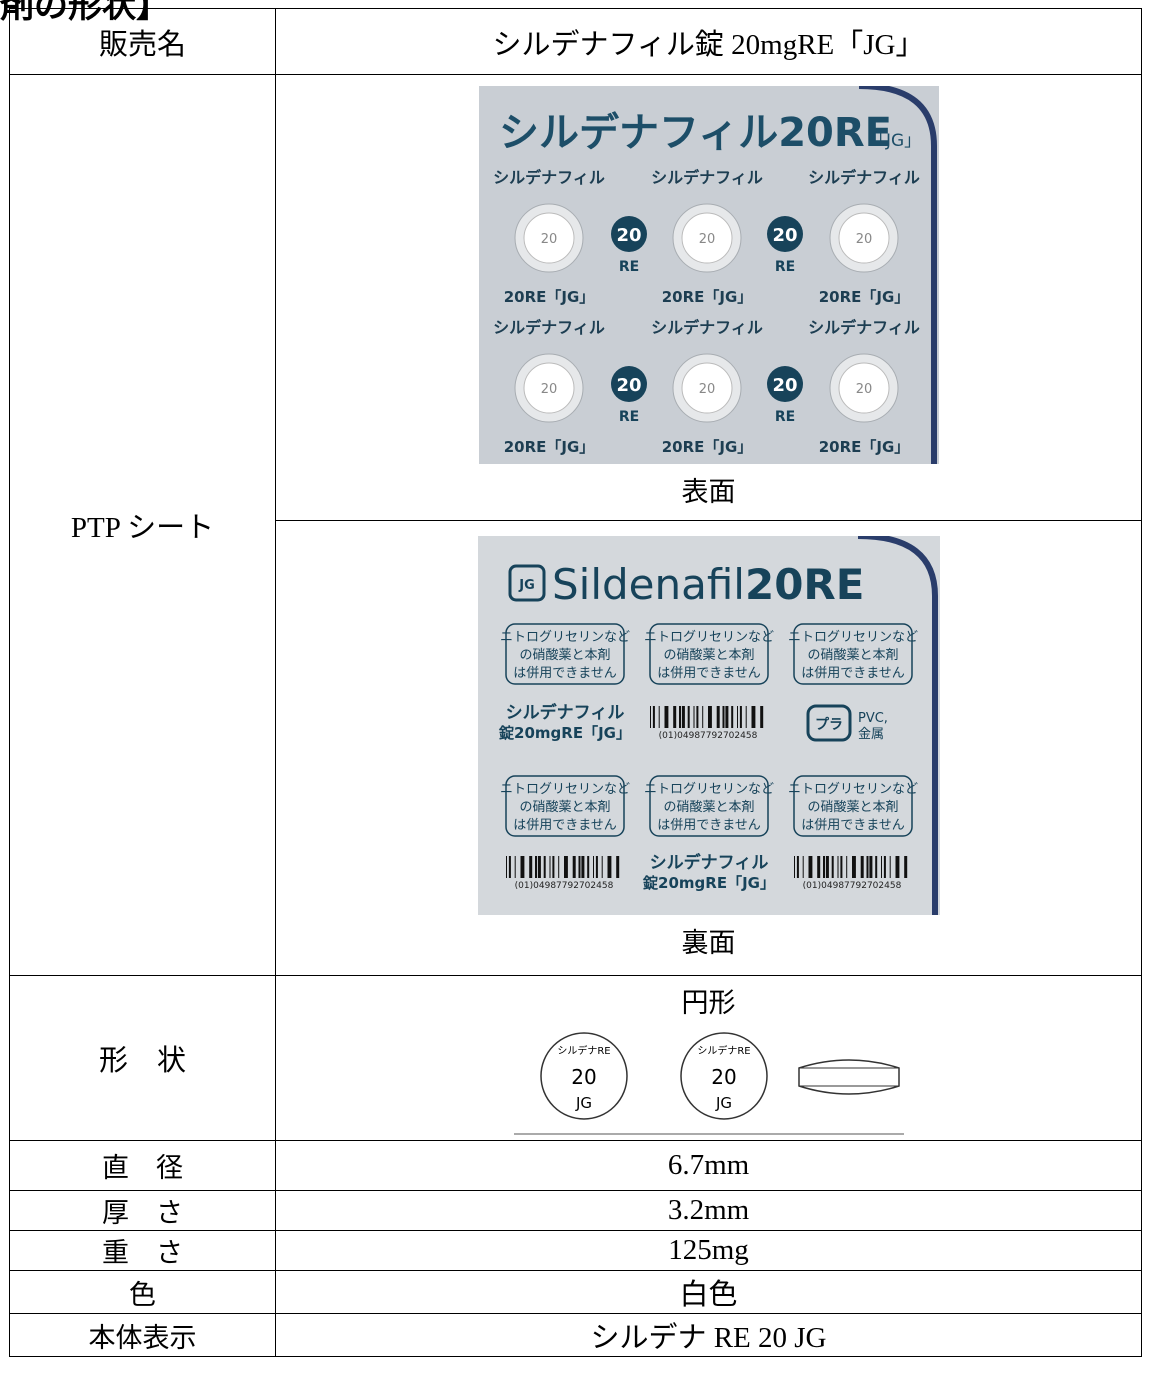 This screenshot has height=1387, width=1153. I want to click on barcode-number: (01)04987792702458, so click(707, 736).